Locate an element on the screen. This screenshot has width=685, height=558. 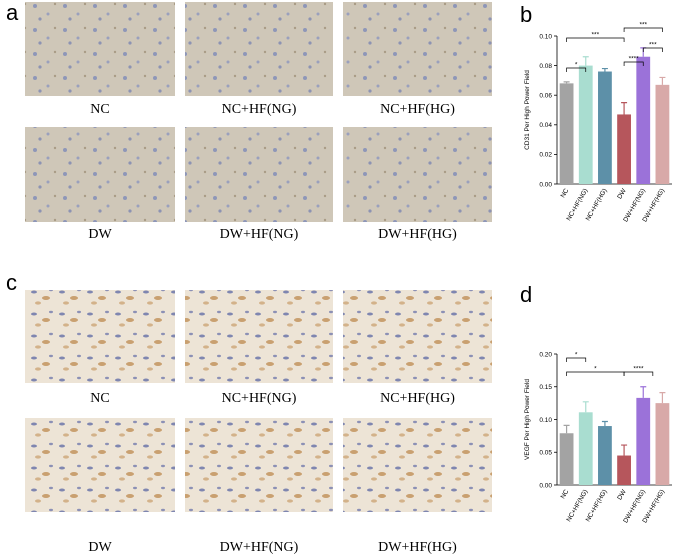
y-tick-label: 0.15 is located at coordinates (545, 387).